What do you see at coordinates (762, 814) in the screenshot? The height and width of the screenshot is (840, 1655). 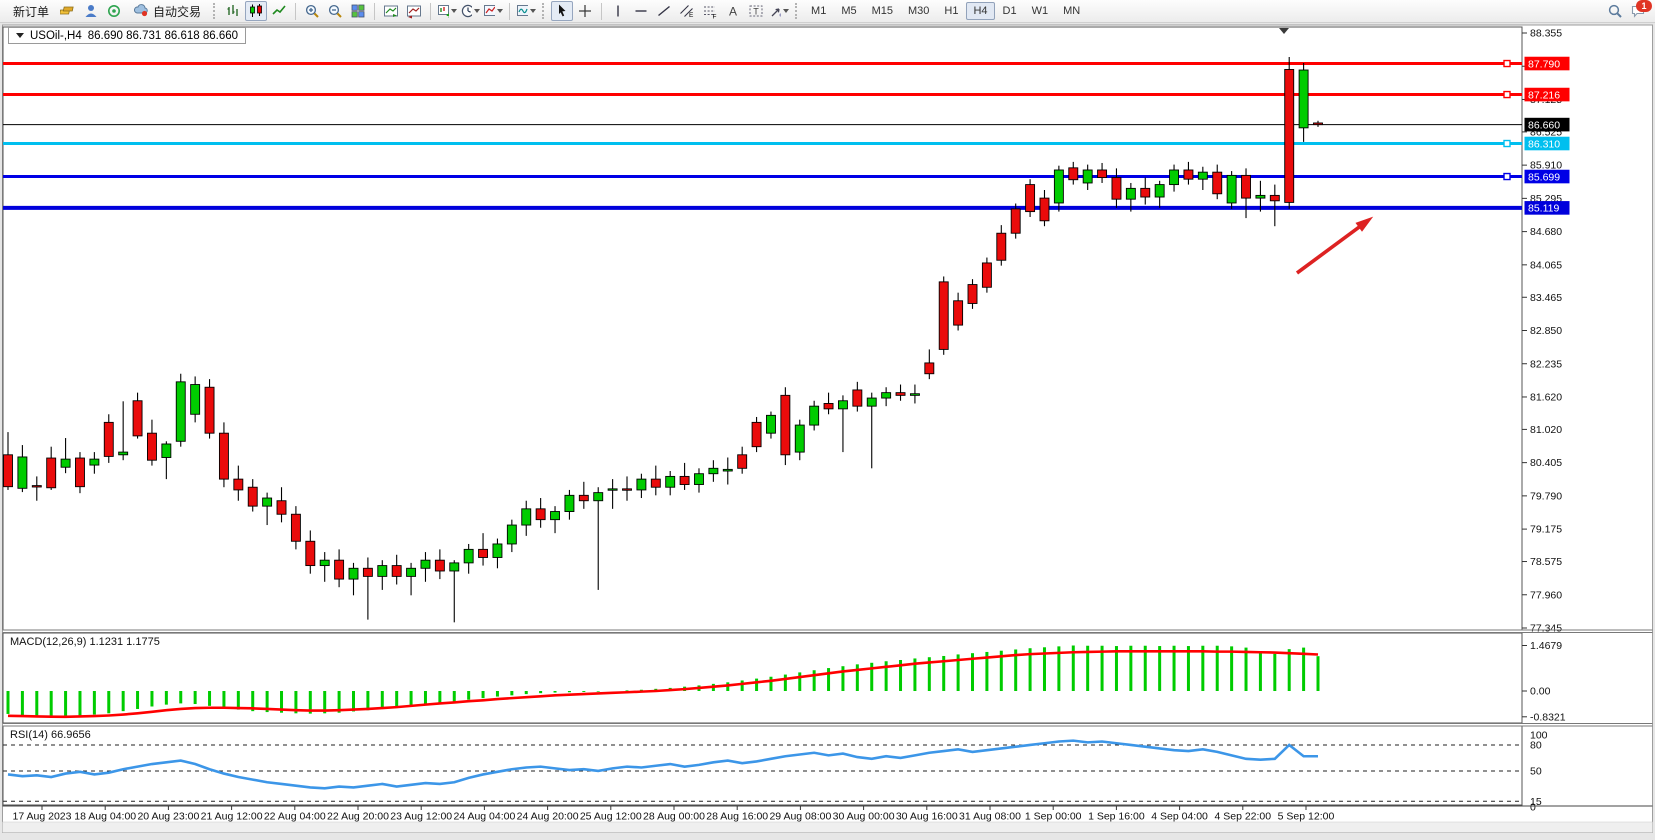 I see `time-axis` at bounding box center [762, 814].